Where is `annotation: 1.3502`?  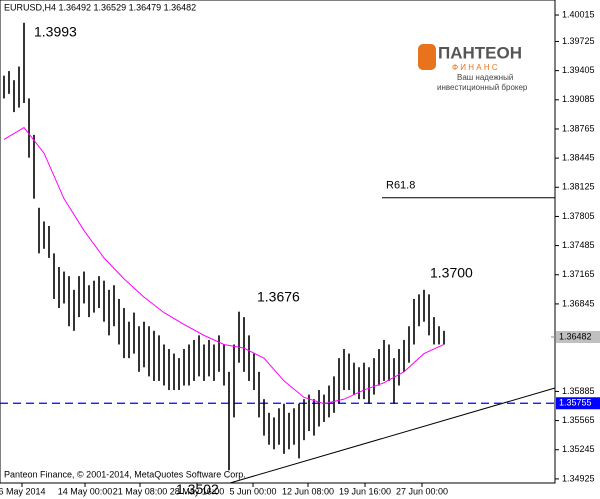
annotation: 1.3502 is located at coordinates (197, 489).